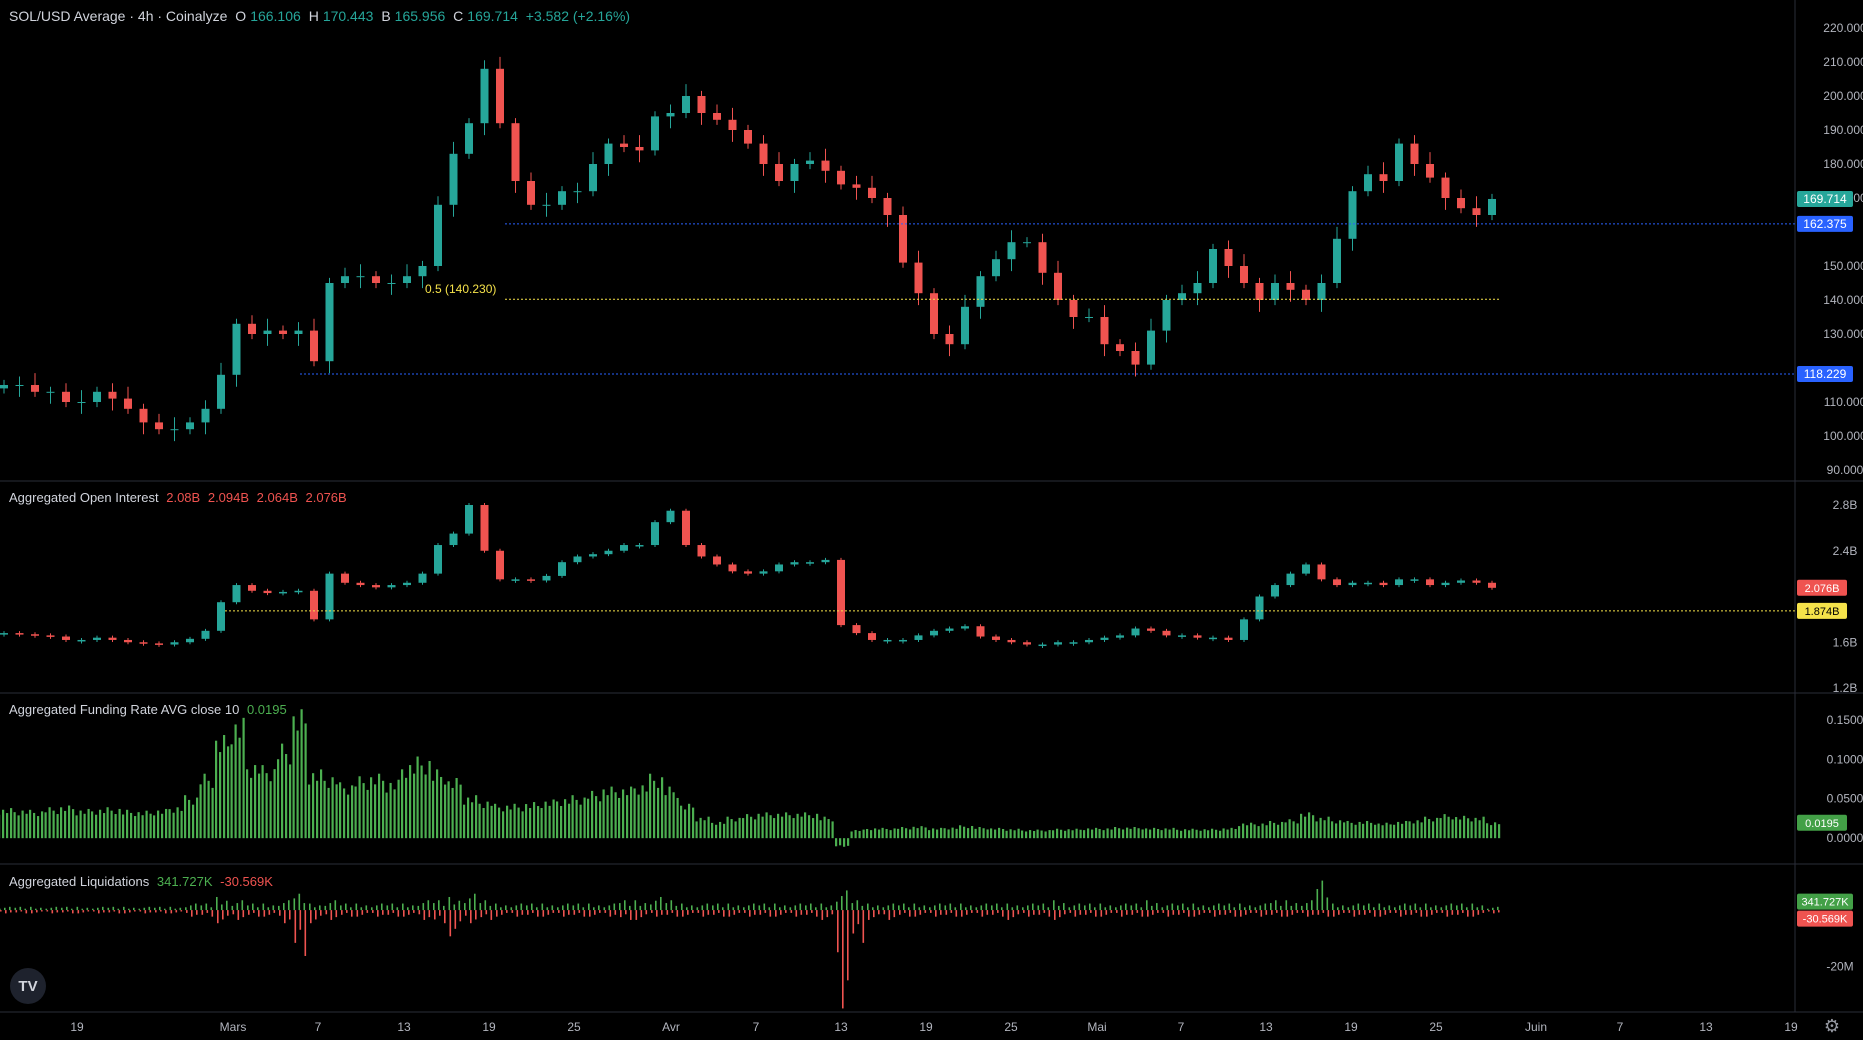 The image size is (1863, 1040). What do you see at coordinates (1843, 62) in the screenshot?
I see `price-tick-label: 210.000` at bounding box center [1843, 62].